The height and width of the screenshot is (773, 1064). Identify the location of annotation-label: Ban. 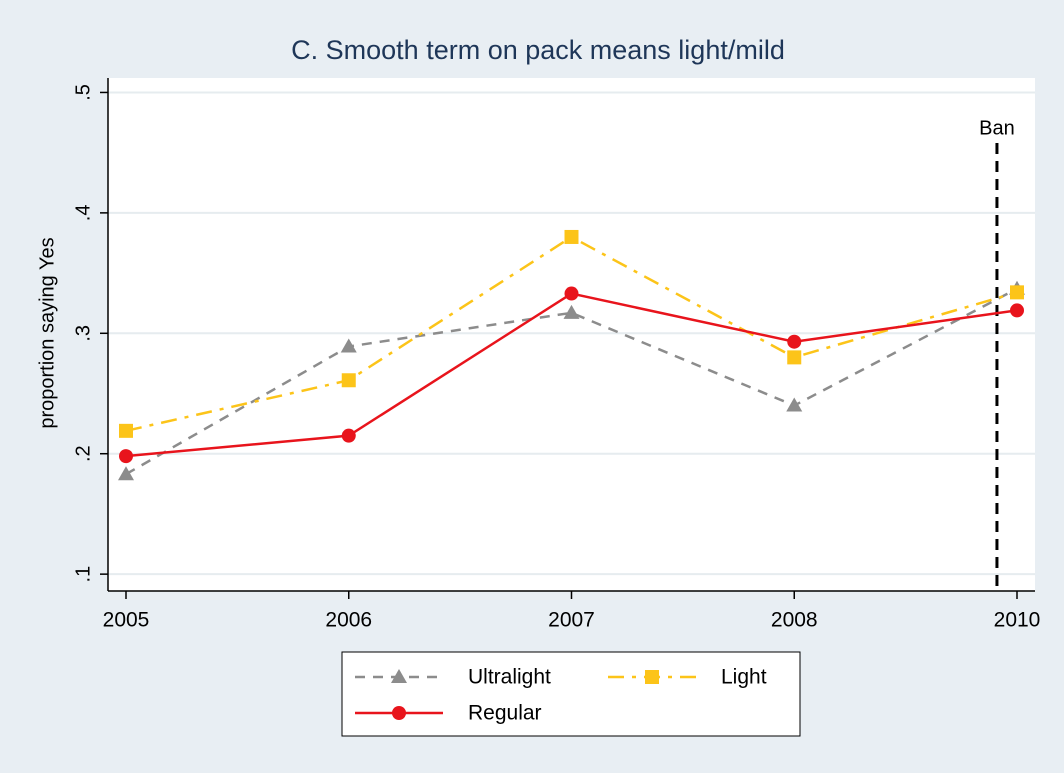
(997, 128).